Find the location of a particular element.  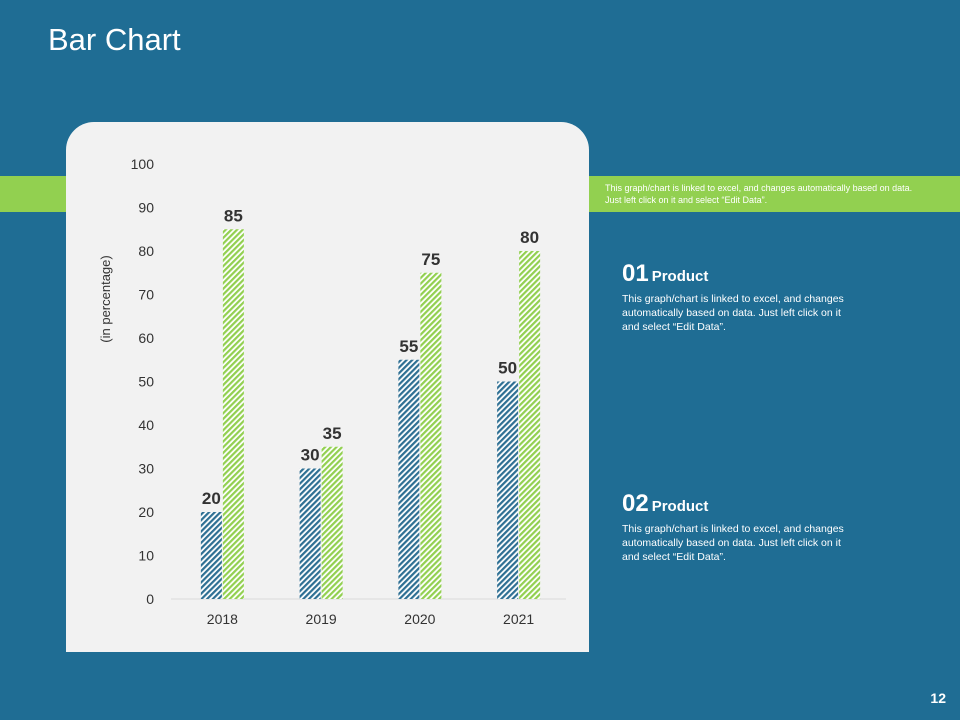

page-number: 12 is located at coordinates (938, 698).